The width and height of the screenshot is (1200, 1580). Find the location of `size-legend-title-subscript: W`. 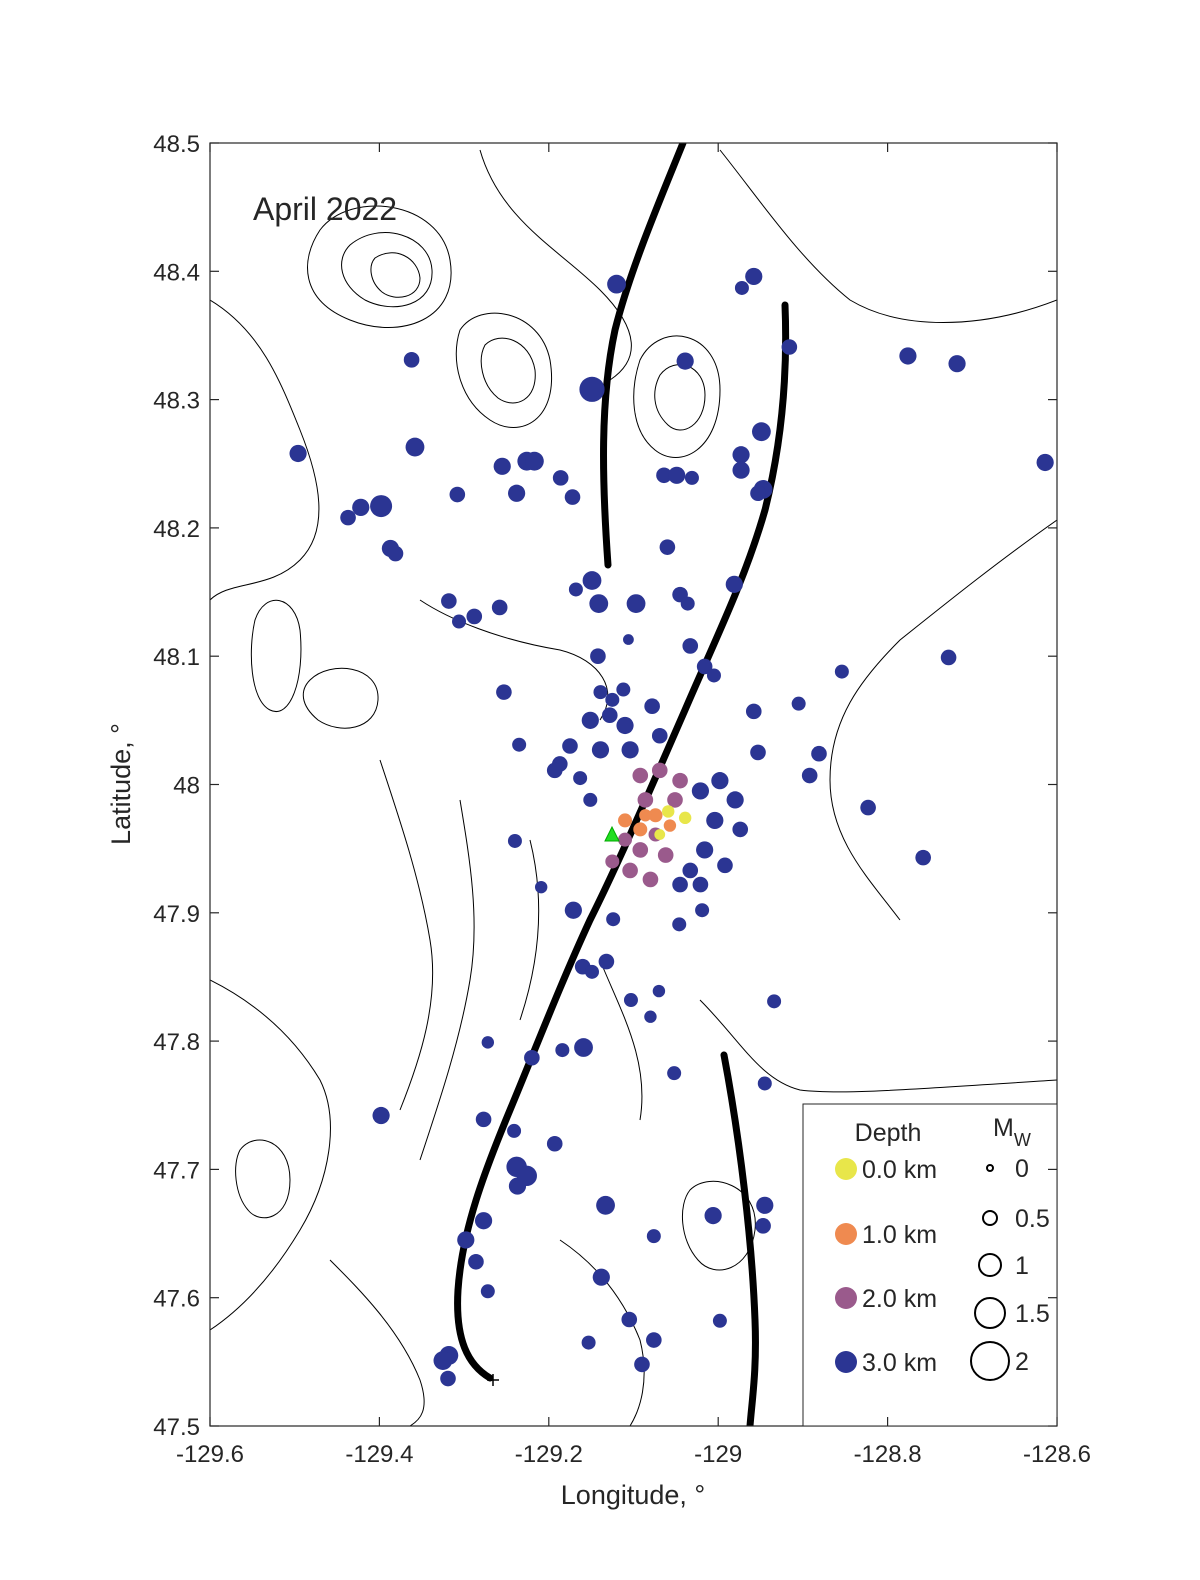

size-legend-title-subscript: W is located at coordinates (1022, 1140).